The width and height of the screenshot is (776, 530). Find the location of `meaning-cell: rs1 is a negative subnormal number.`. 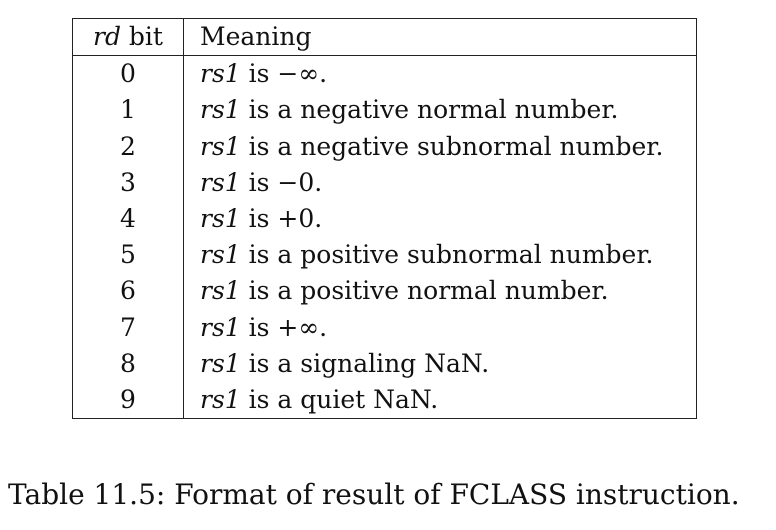

meaning-cell: rs1 is a negative subnormal number. is located at coordinates (440, 147).